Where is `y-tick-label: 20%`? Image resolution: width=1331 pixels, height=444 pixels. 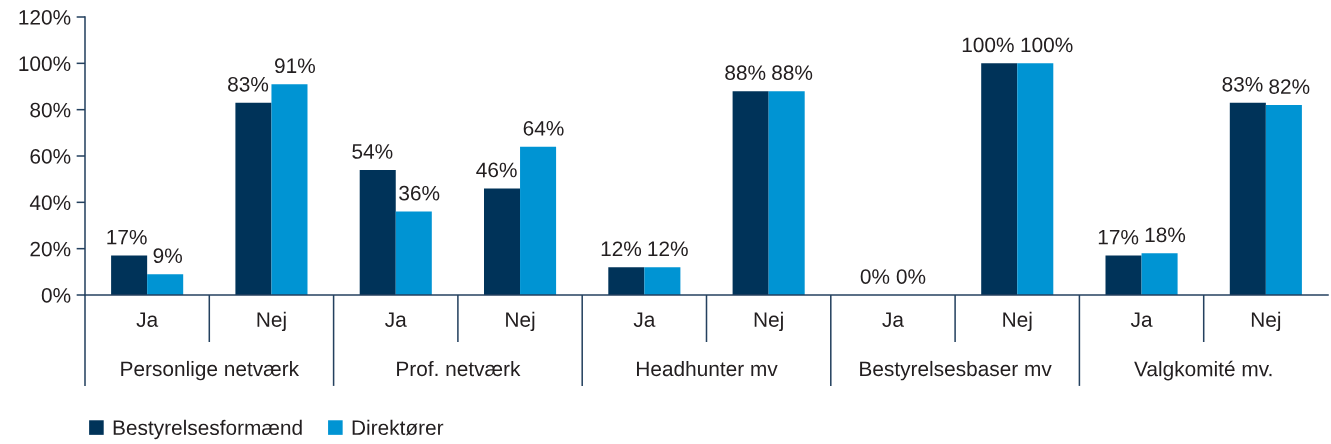 y-tick-label: 20% is located at coordinates (50, 249).